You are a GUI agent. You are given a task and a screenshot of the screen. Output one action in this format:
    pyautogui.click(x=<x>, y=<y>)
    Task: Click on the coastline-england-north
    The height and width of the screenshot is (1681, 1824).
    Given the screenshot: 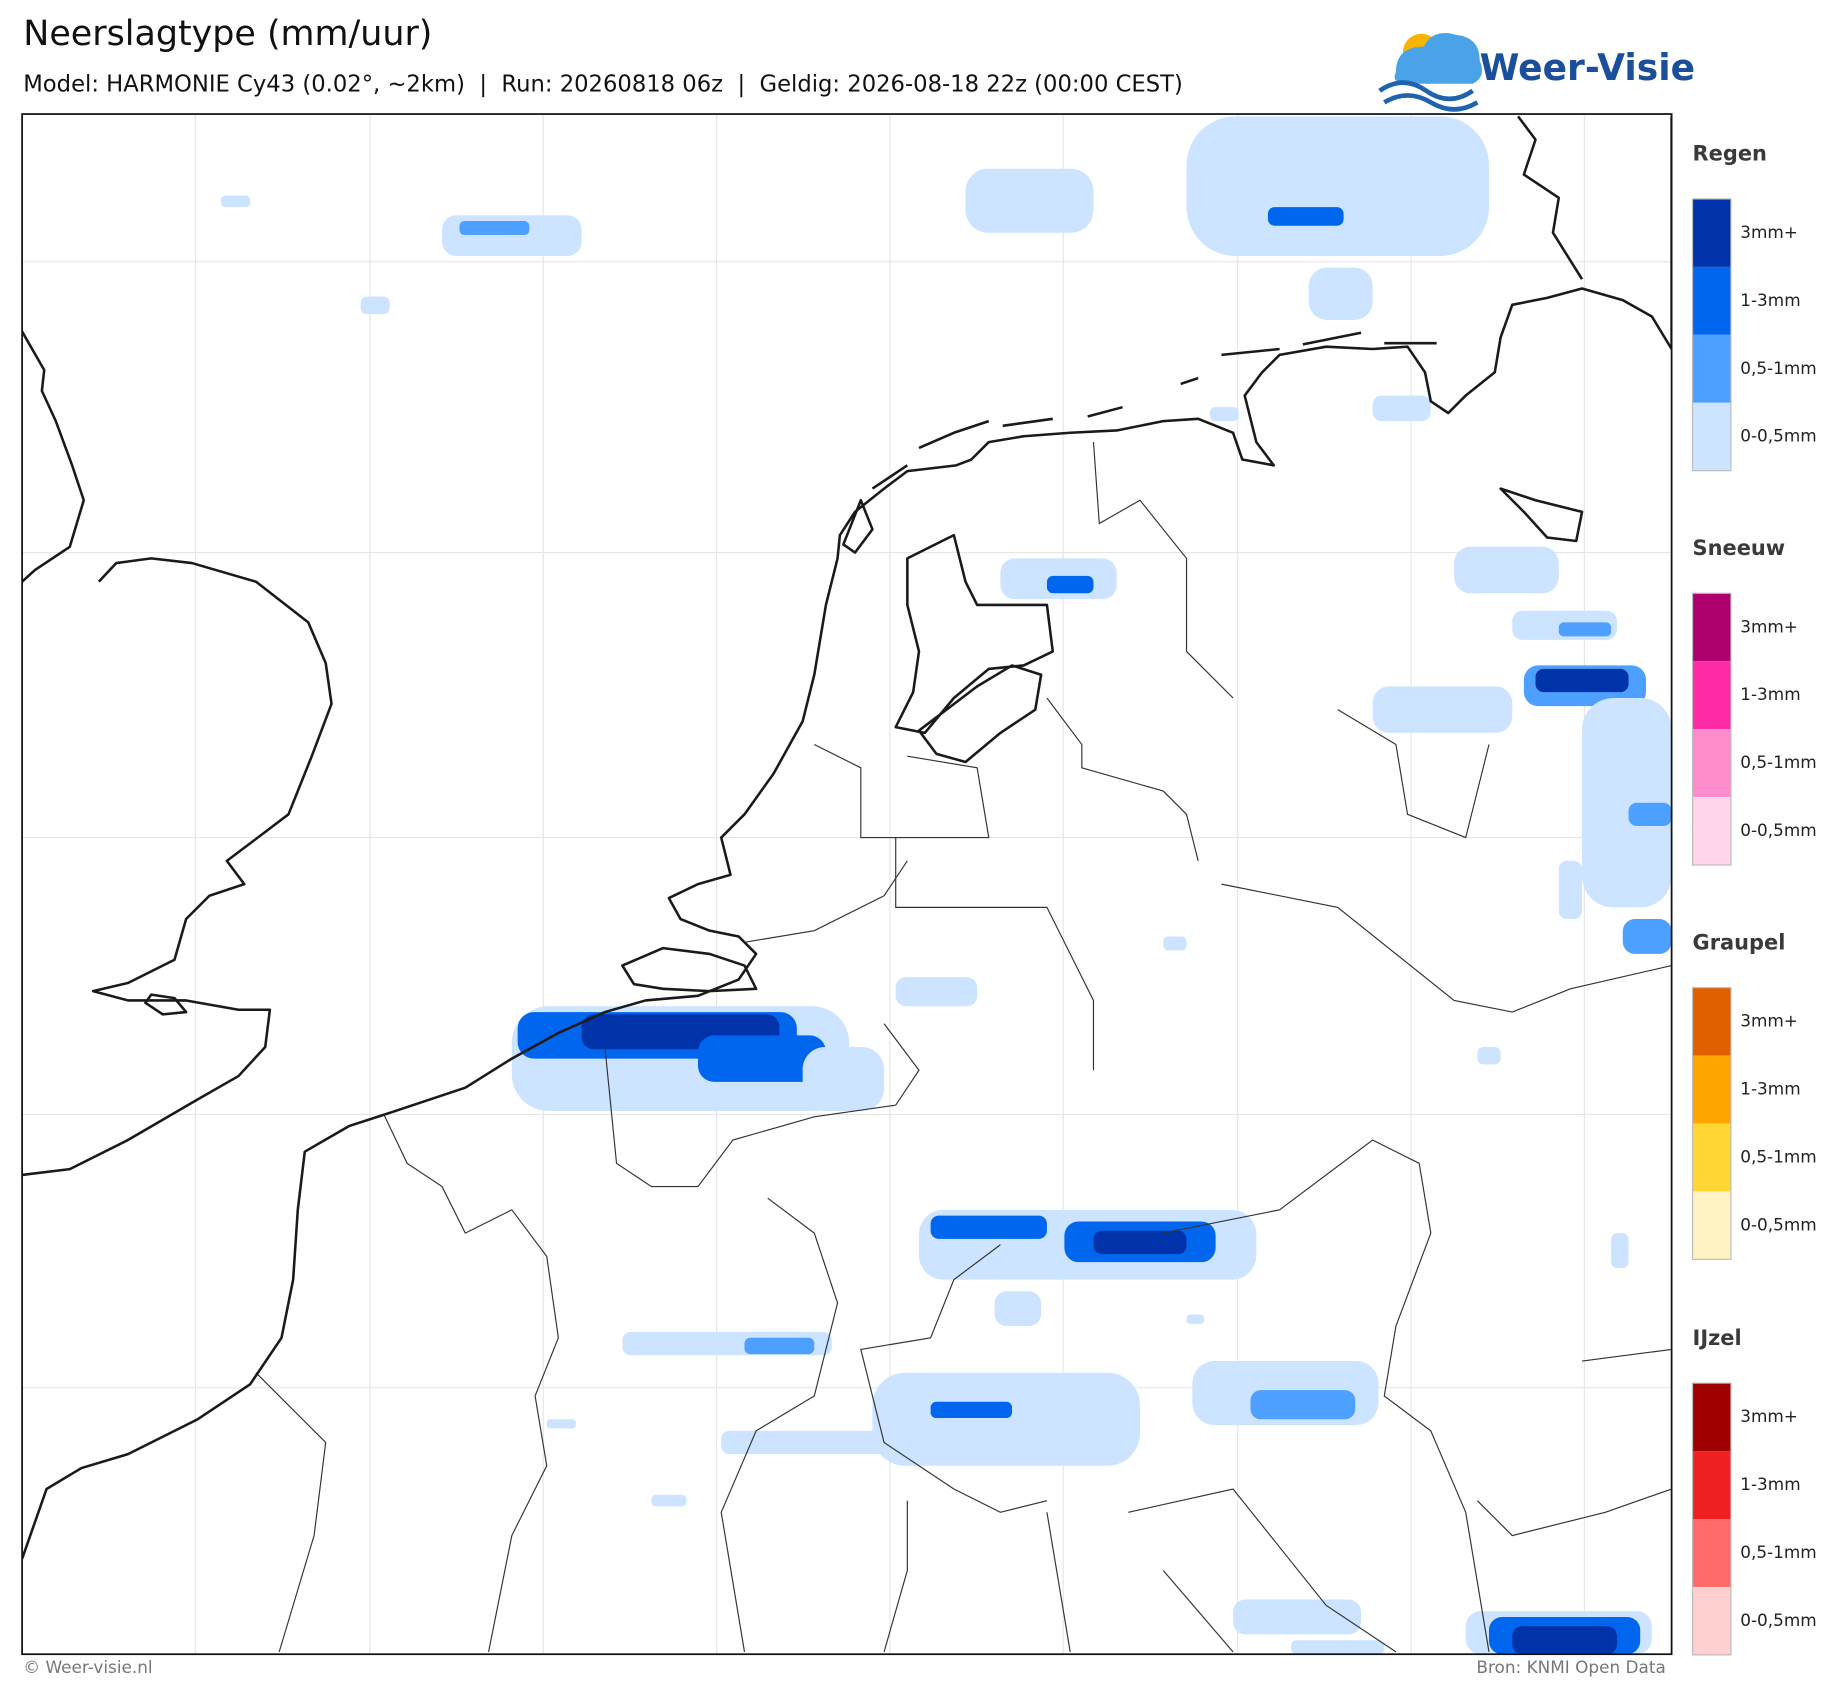 What is the action you would take?
    pyautogui.click(x=54, y=456)
    